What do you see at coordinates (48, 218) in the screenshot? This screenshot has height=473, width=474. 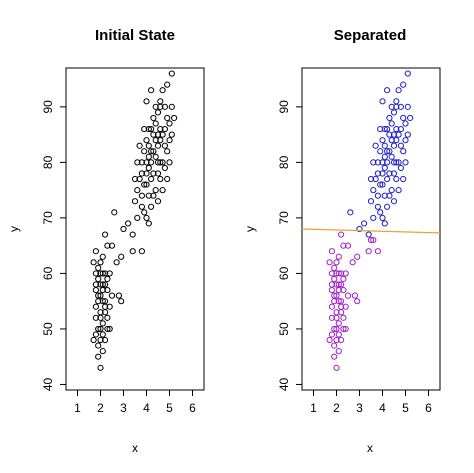 I see `y-tick-label: 70` at bounding box center [48, 218].